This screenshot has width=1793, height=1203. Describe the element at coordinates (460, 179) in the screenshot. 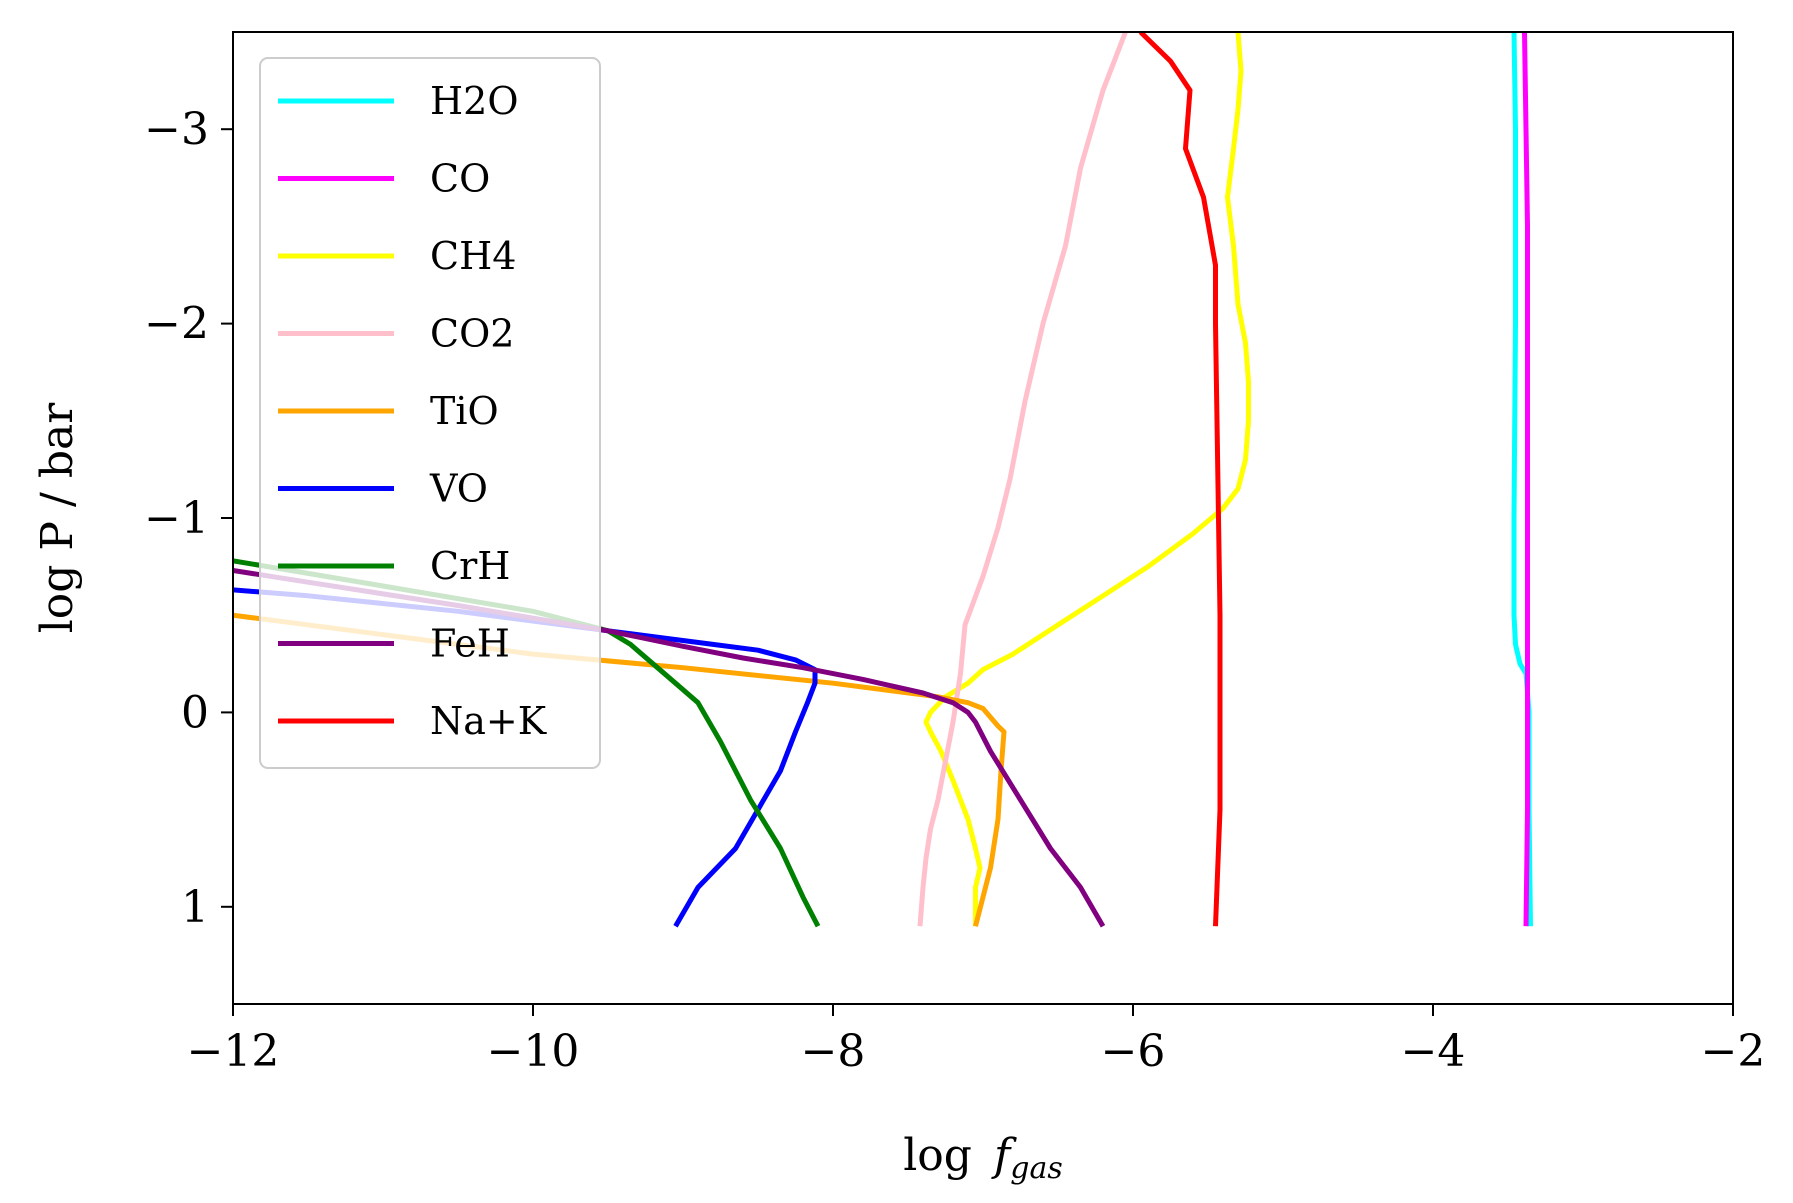

I see `legend-label-co: CO` at that location.